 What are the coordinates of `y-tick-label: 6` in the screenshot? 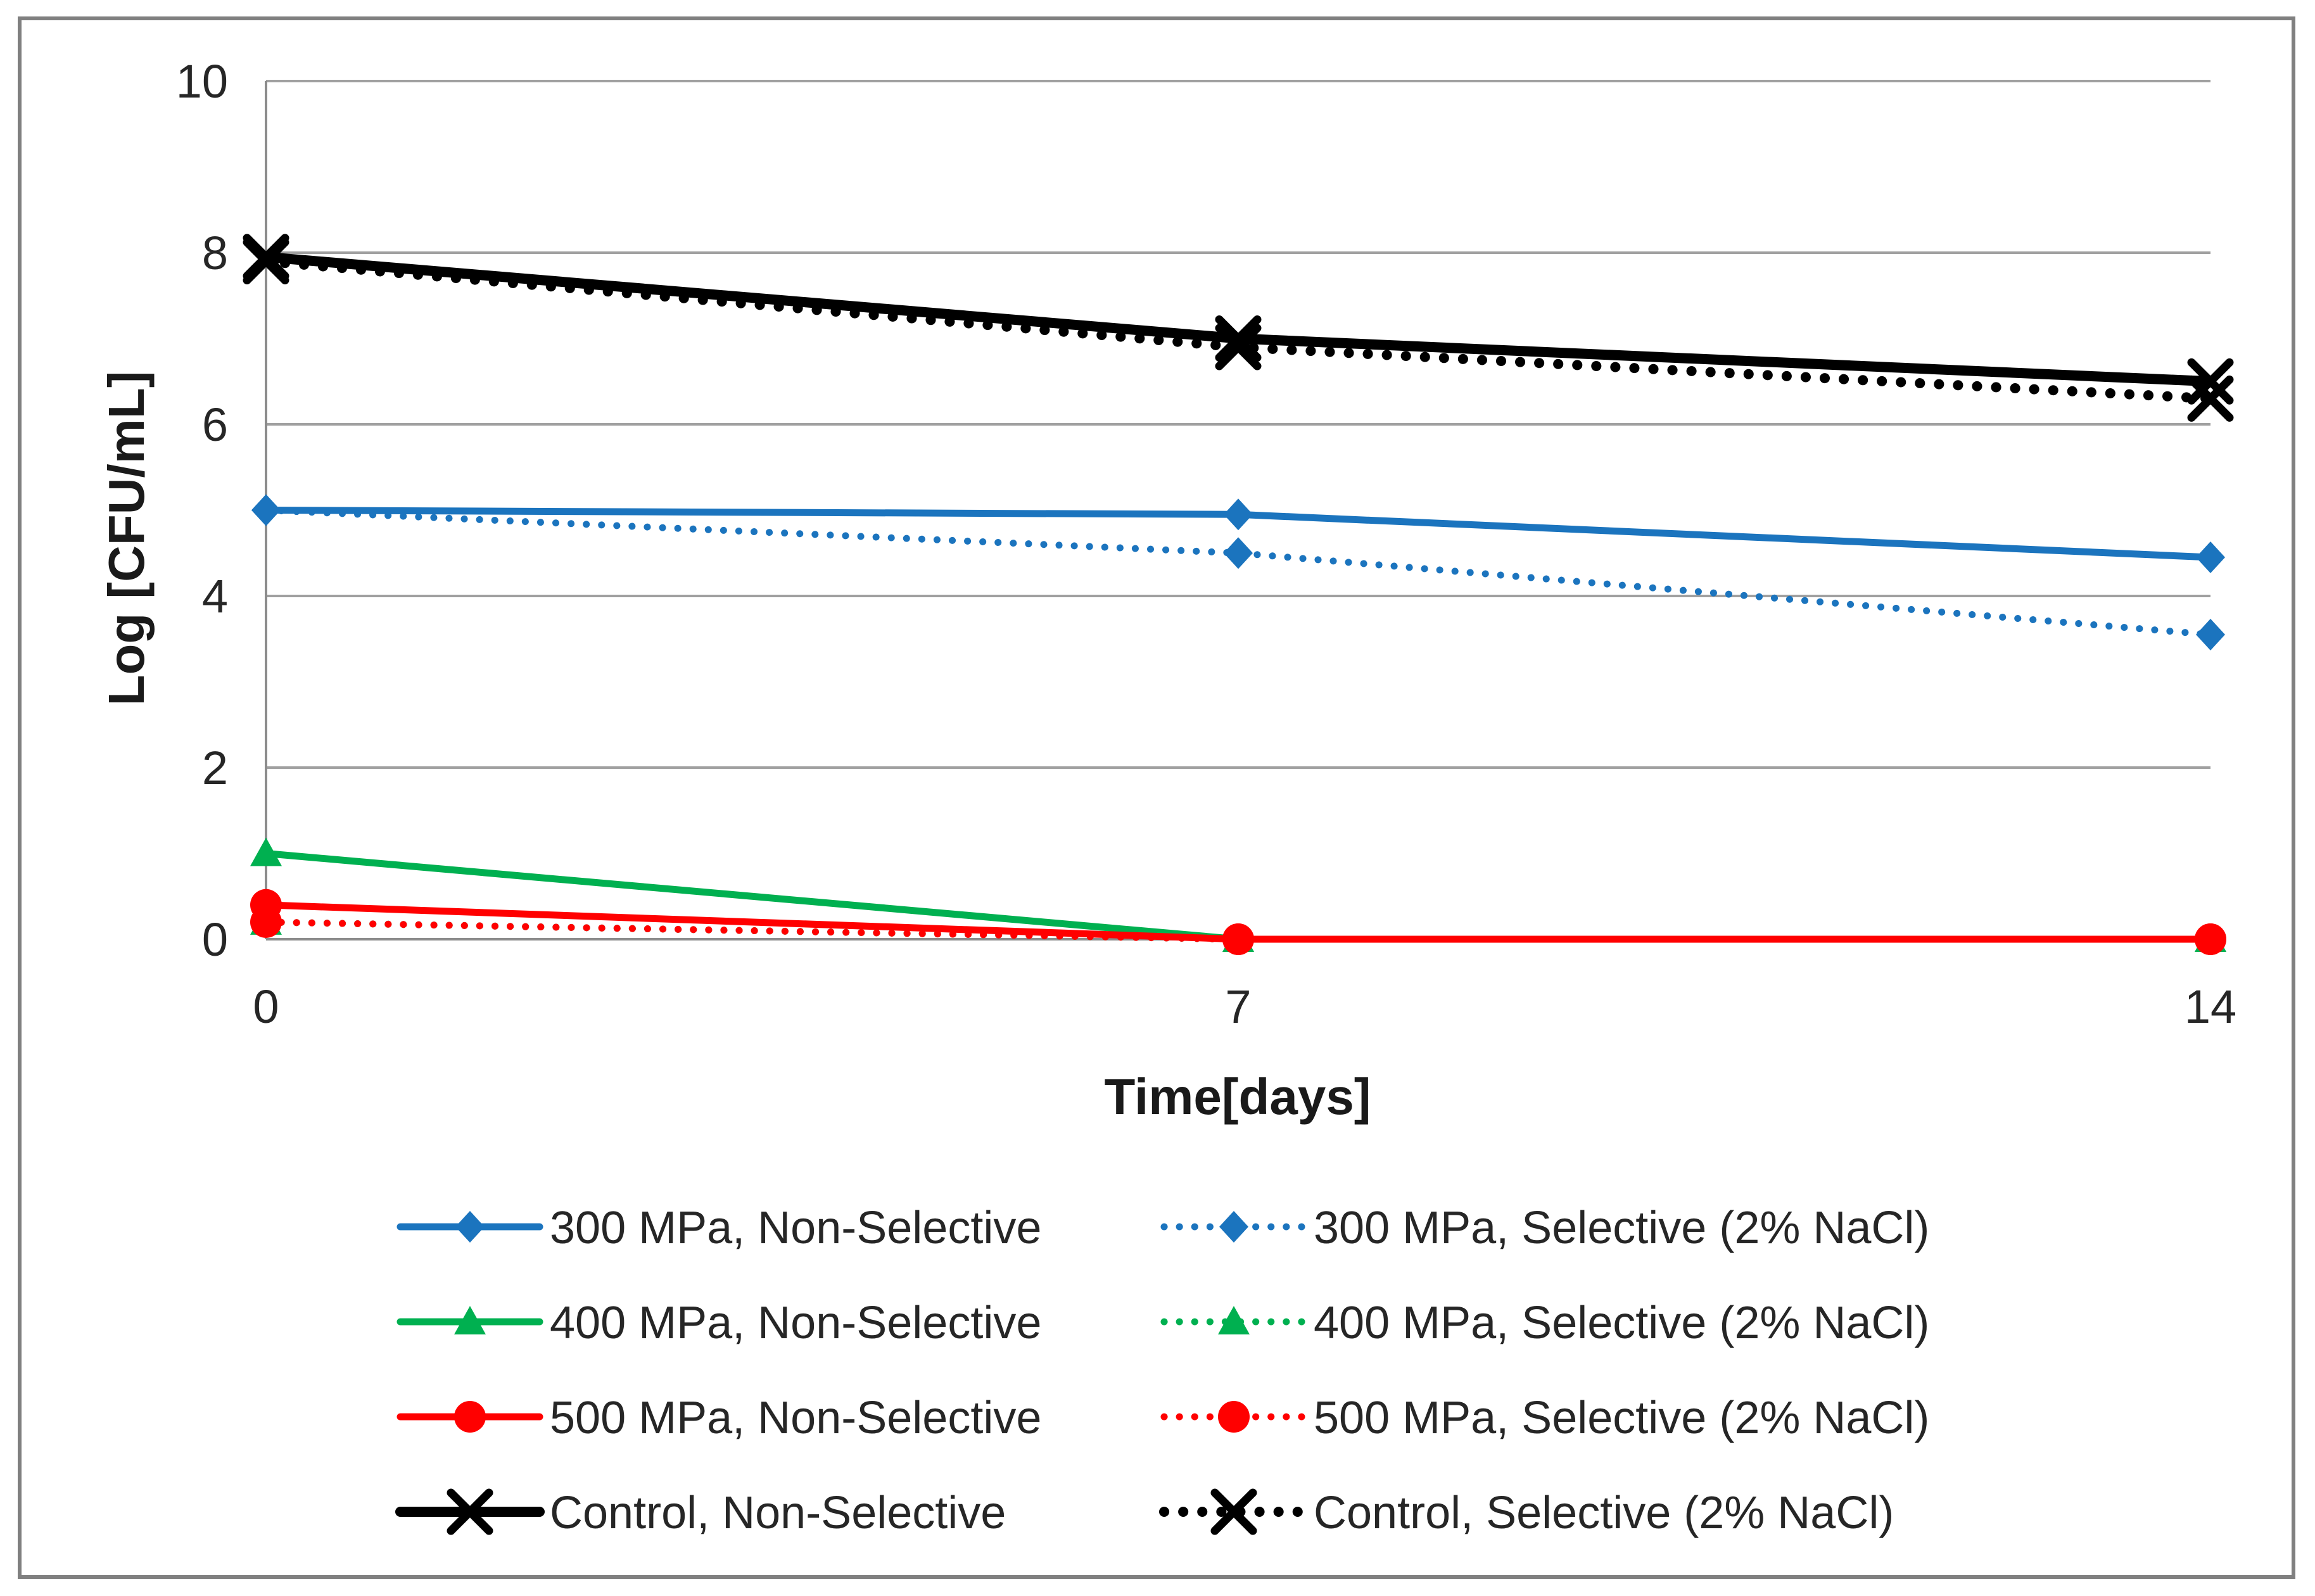 It's located at (215, 424).